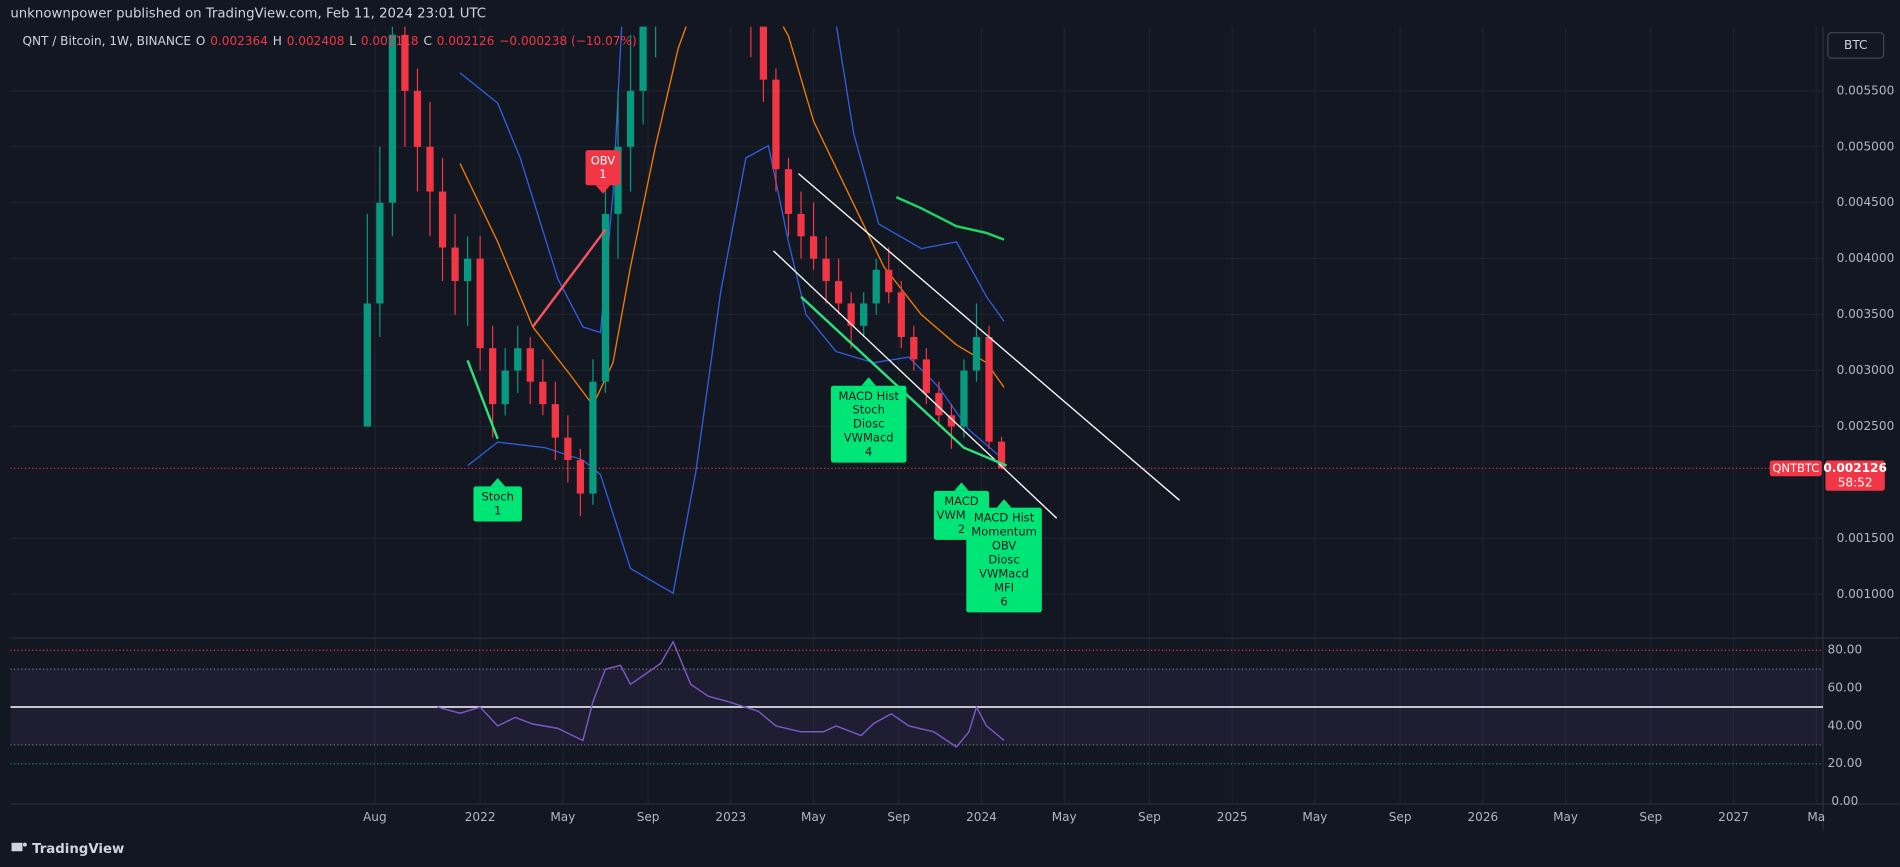  I want to click on signal-text: 4, so click(868, 452).